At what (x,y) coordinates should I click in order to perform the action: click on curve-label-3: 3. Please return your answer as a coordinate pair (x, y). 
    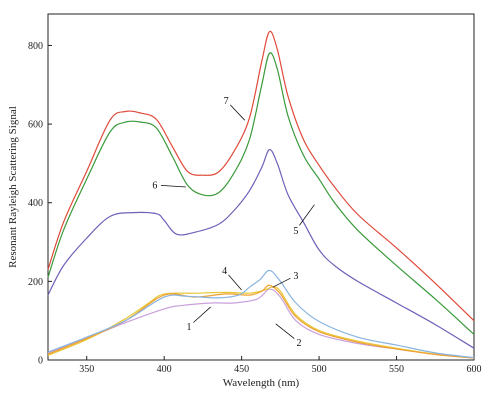
    Looking at the image, I should click on (295, 276).